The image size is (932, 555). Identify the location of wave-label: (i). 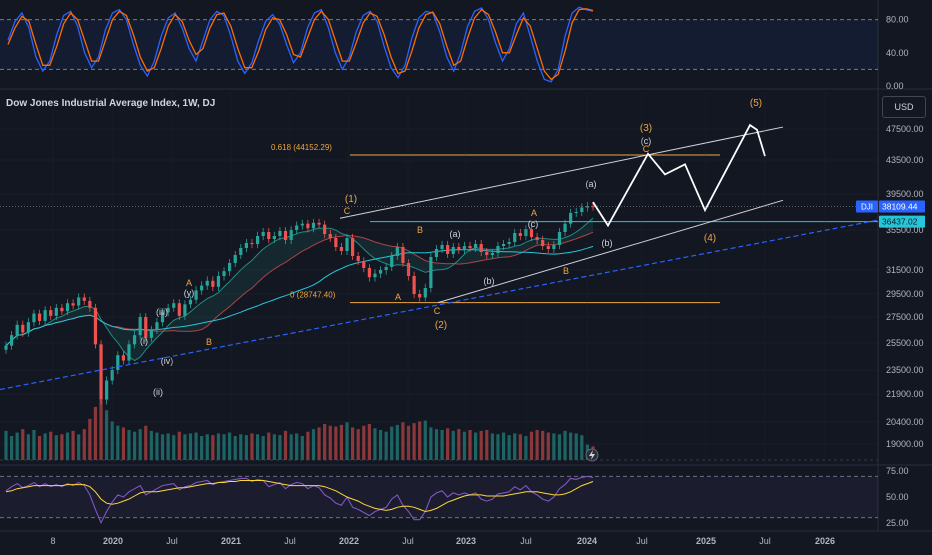
(144, 341).